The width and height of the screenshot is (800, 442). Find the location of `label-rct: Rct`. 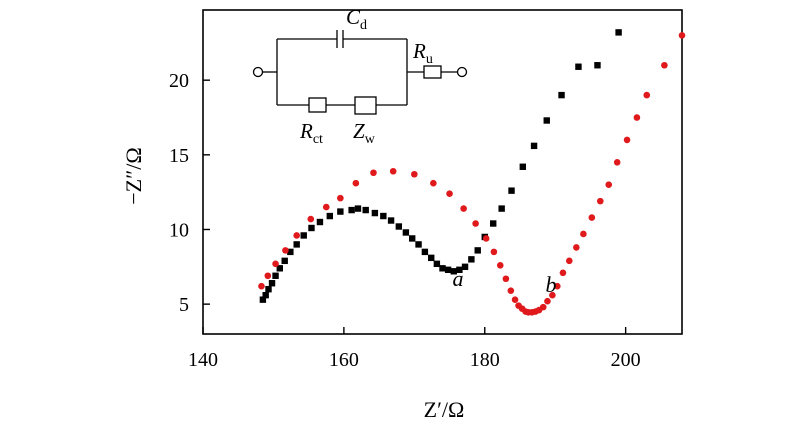

label-rct: Rct is located at coordinates (311, 133).